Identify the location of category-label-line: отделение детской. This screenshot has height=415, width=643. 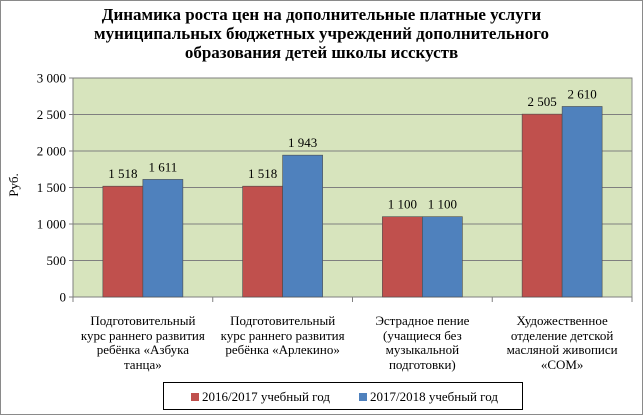
(562, 335).